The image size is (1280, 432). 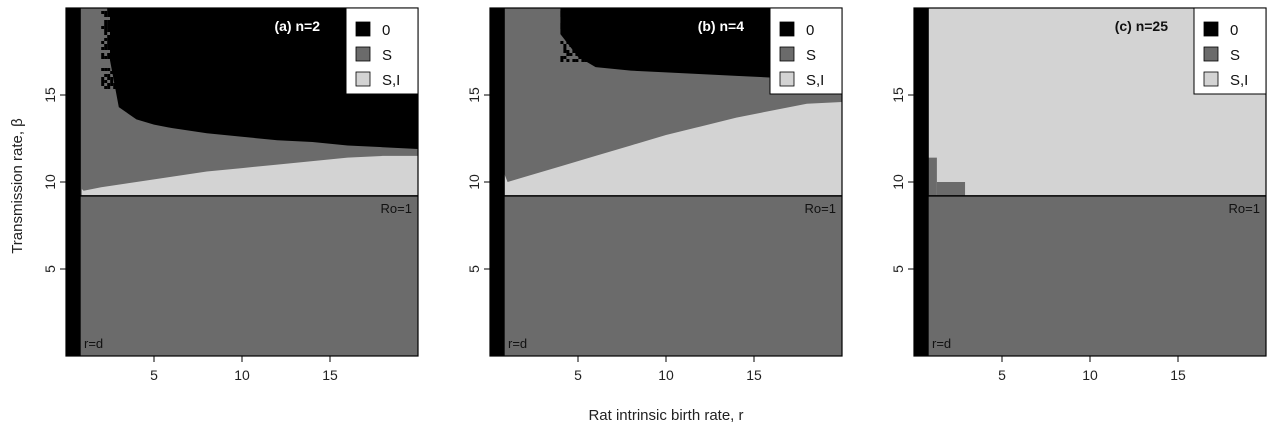 I want to click on x-axis-title: Rat intrinsic birth rate, r, so click(x=665, y=415).